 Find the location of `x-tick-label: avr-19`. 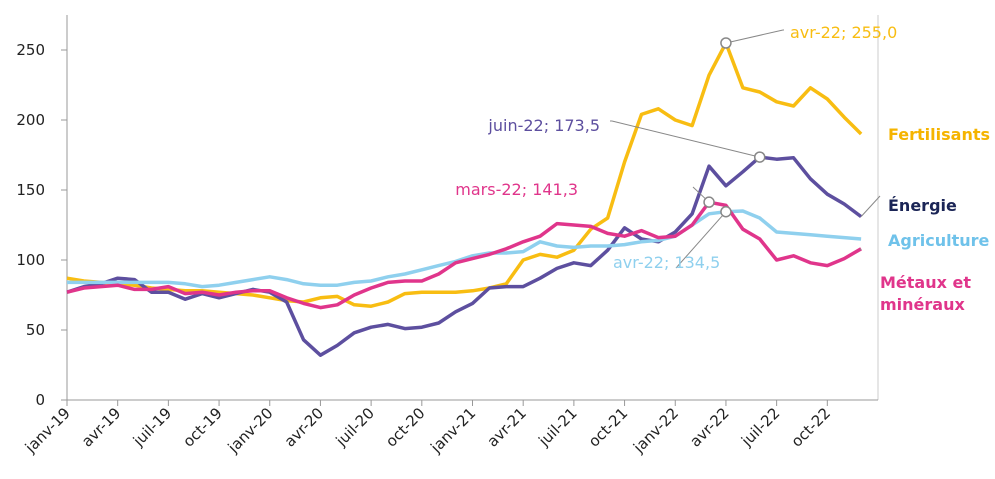

x-tick-label: avr-19 is located at coordinates (101, 427).